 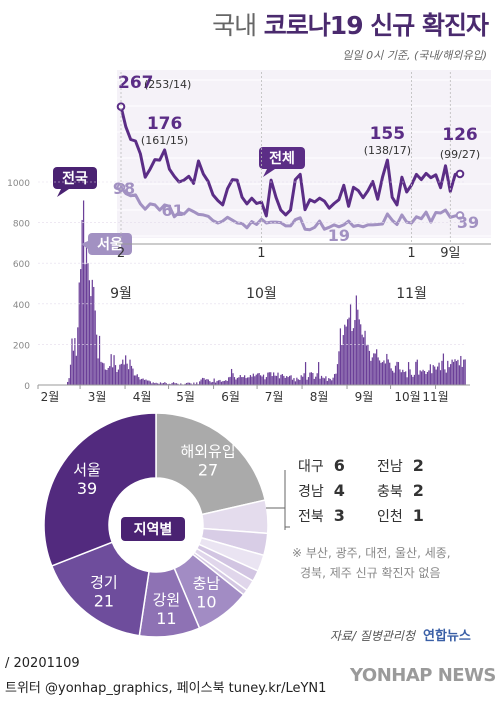 What do you see at coordinates (97, 397) in the screenshot?
I see `x-tick-label: 3월` at bounding box center [97, 397].